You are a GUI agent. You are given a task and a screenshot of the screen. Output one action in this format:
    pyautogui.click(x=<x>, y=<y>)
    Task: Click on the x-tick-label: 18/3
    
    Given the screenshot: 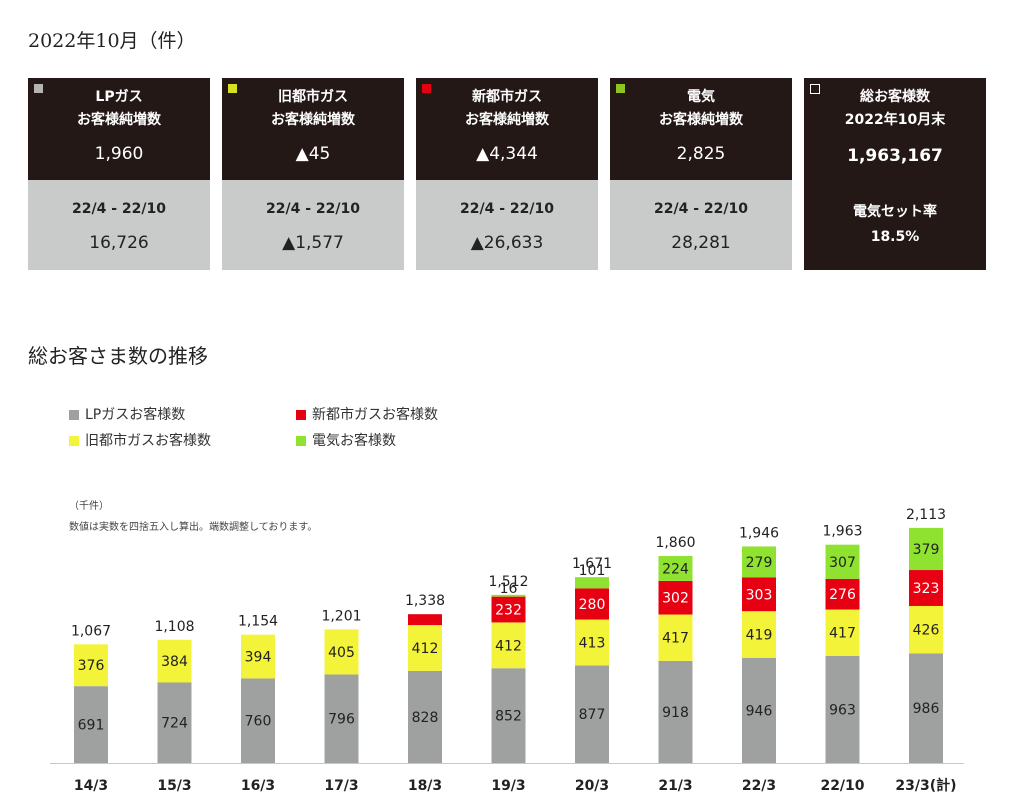 What is the action you would take?
    pyautogui.click(x=425, y=786)
    